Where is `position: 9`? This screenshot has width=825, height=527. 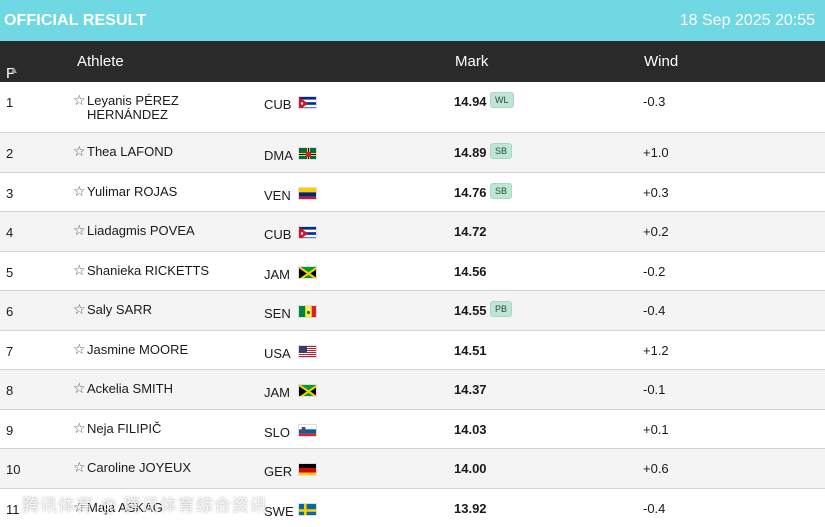 position: 9 is located at coordinates (10, 430).